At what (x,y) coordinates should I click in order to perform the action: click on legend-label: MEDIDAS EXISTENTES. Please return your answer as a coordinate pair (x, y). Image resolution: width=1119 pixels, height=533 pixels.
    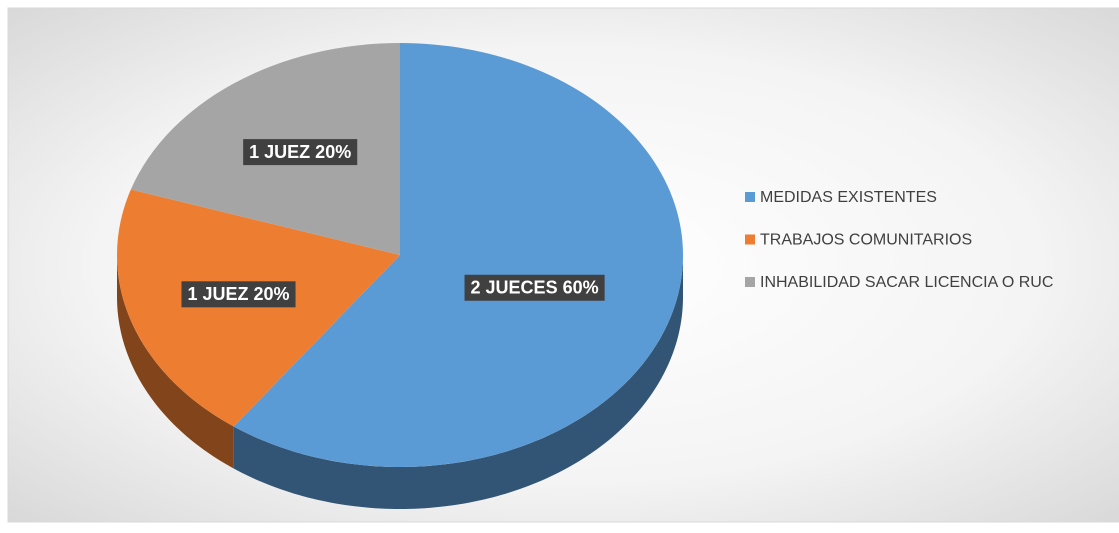
    Looking at the image, I should click on (848, 197).